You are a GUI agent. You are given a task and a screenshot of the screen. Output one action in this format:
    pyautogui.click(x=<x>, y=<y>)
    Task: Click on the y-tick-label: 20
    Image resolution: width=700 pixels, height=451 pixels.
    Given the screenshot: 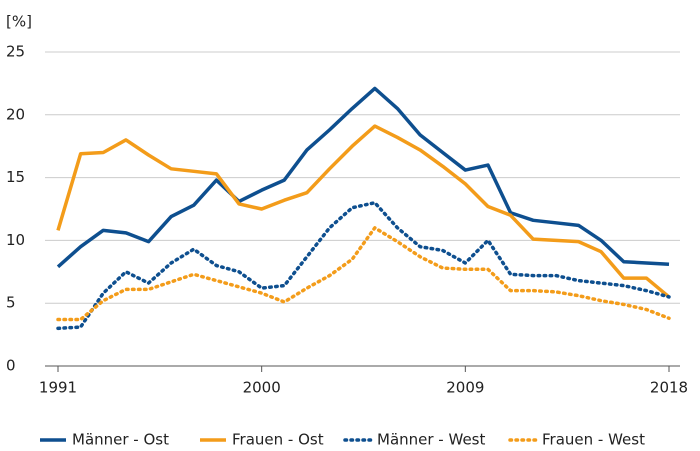 What is the action you would take?
    pyautogui.click(x=15, y=114)
    